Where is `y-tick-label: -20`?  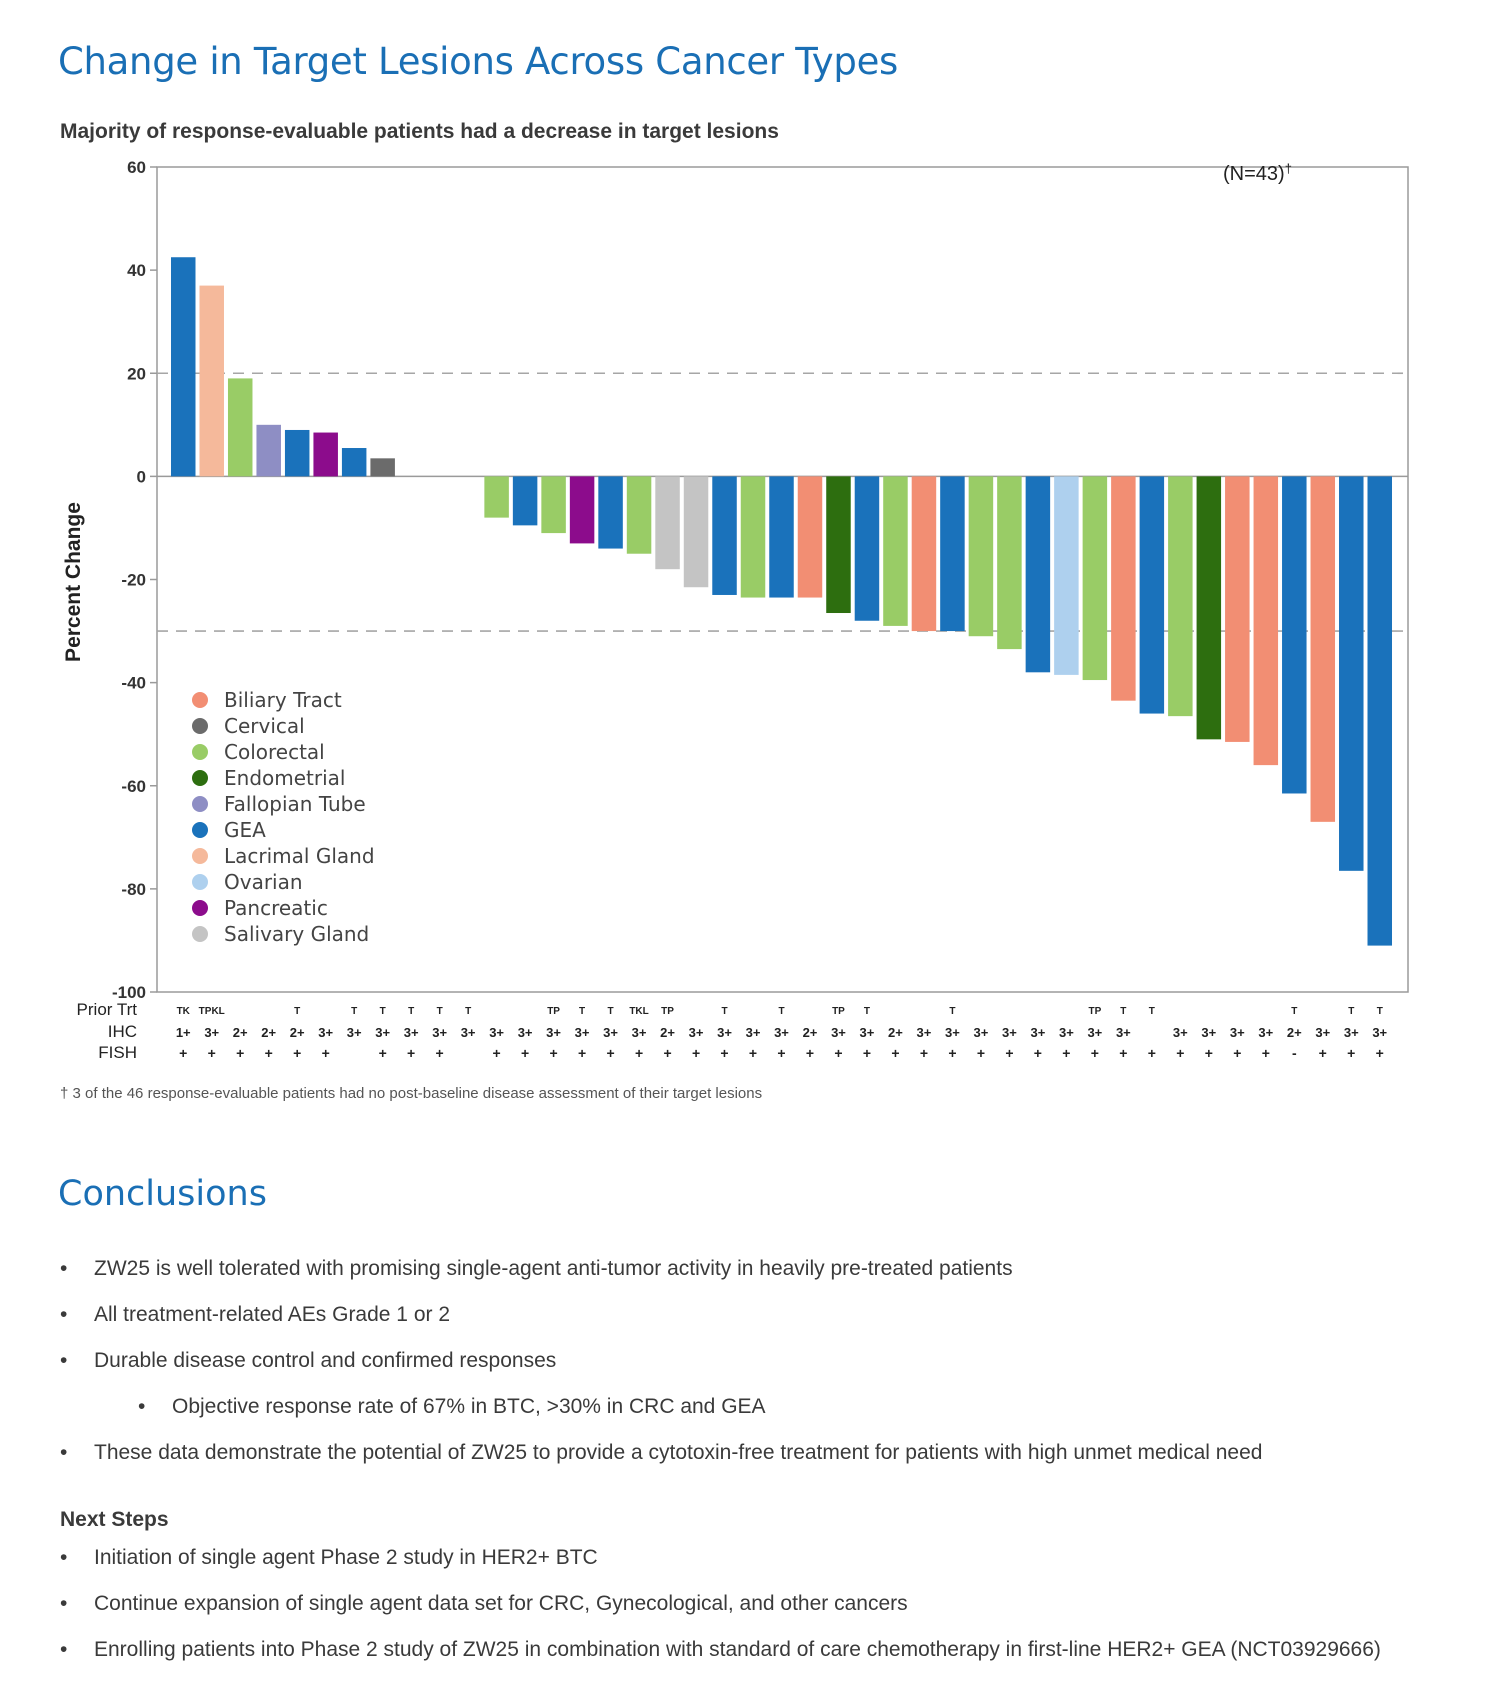
y-tick-label: -20 is located at coordinates (133, 580).